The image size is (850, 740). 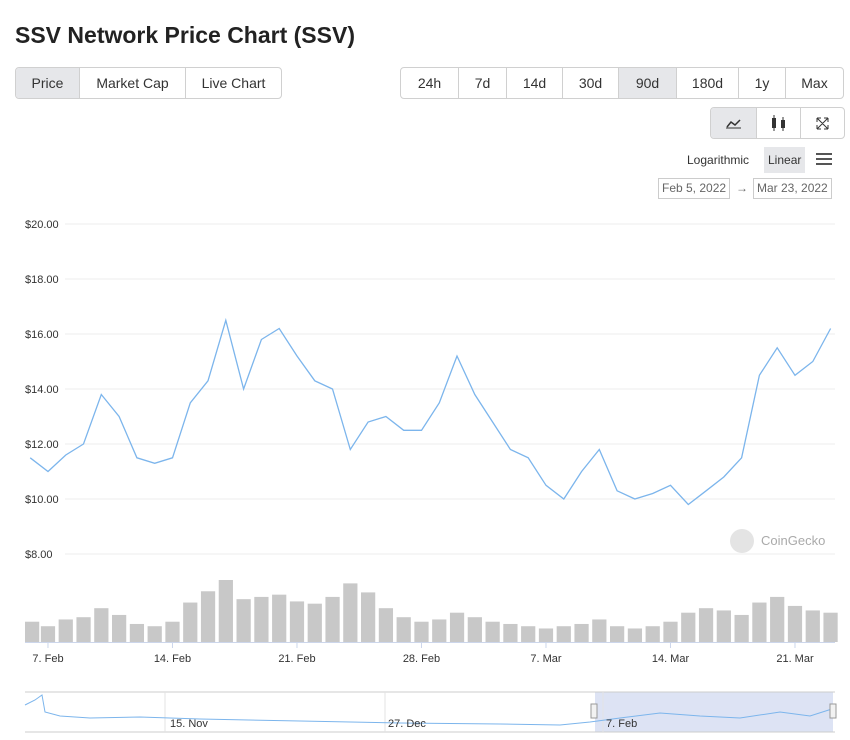 What do you see at coordinates (814, 83) in the screenshot?
I see `range: Max` at bounding box center [814, 83].